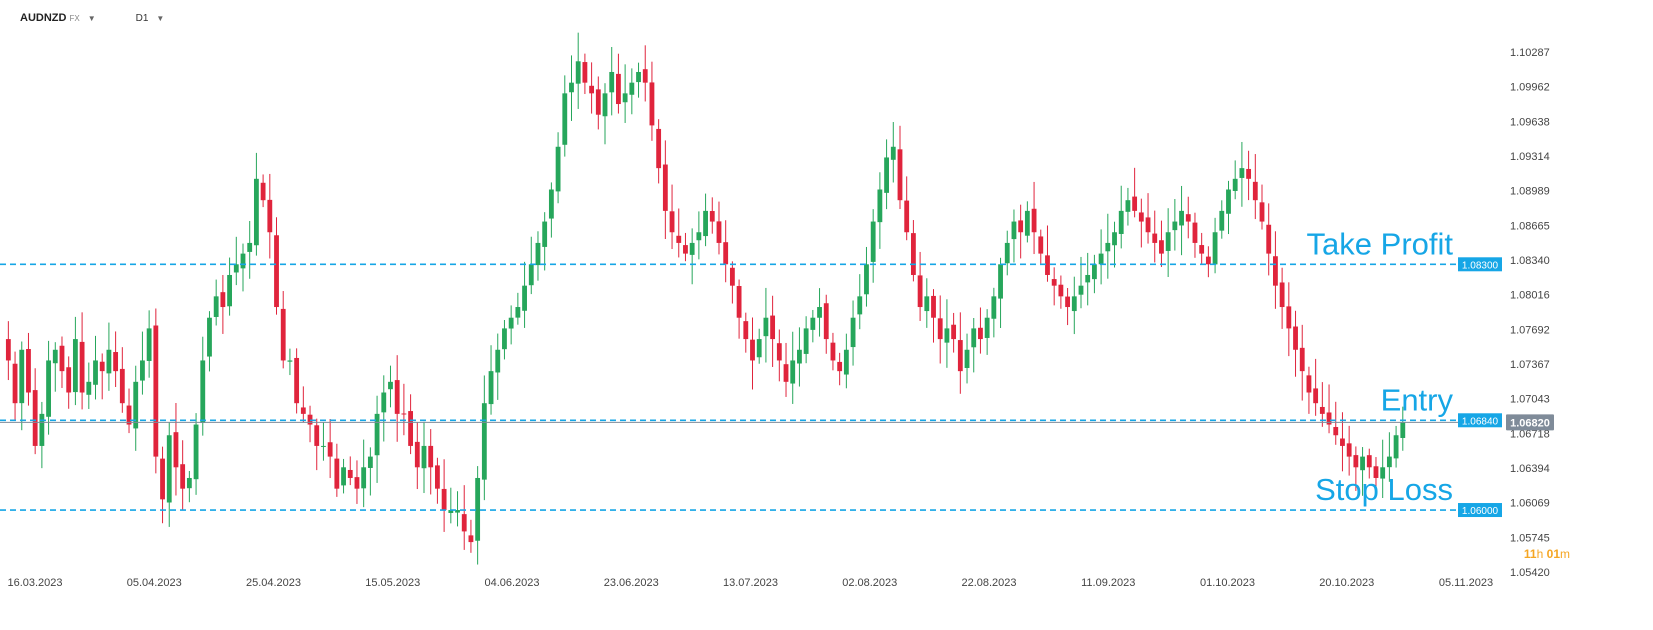  What do you see at coordinates (1530, 400) in the screenshot?
I see `price-tick-label: 1.07043` at bounding box center [1530, 400].